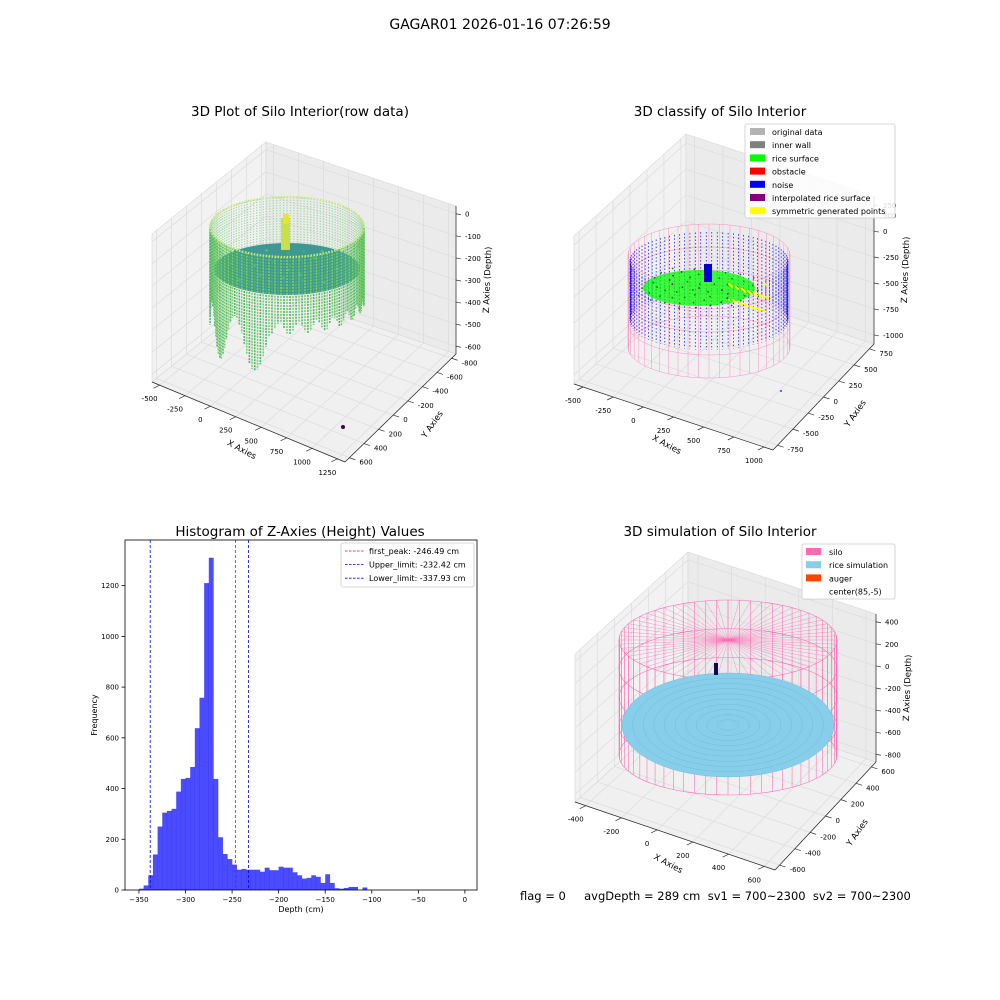  I want to click on hist-x-tick: −50, so click(418, 900).